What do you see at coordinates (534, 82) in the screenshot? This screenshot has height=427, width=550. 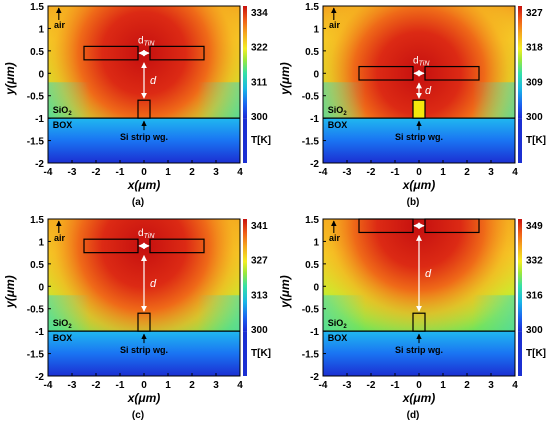 I see `colorbar-tick-label: 309` at bounding box center [534, 82].